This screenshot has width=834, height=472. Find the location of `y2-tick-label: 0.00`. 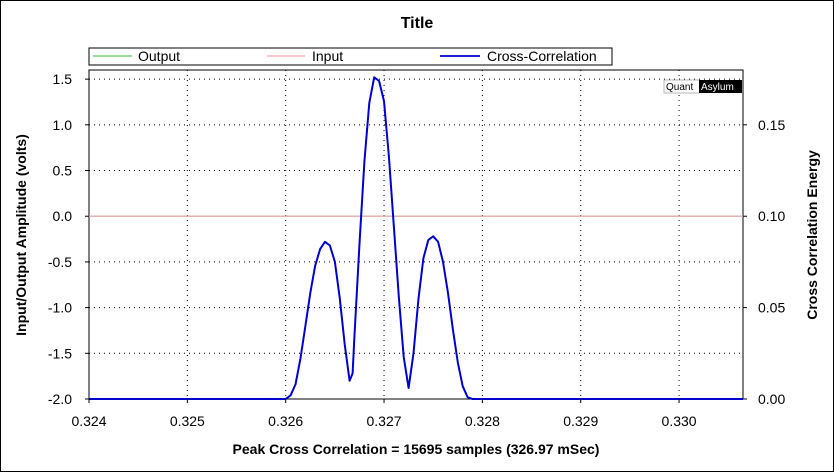

y2-tick-label: 0.00 is located at coordinates (771, 399).